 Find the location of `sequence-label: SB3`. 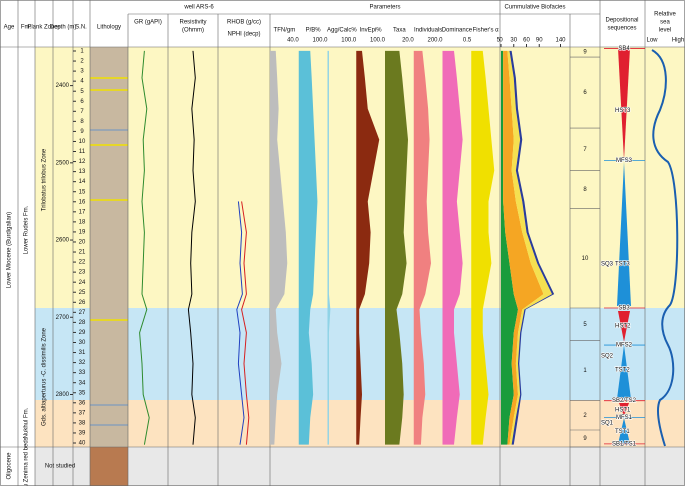

sequence-label: SB3 is located at coordinates (624, 309).